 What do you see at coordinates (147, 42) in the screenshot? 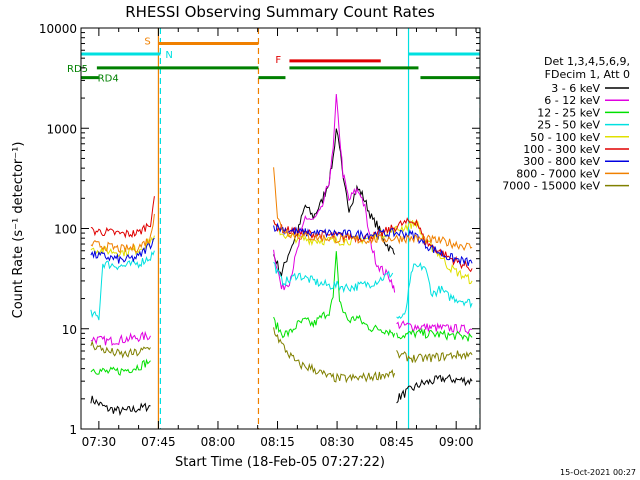
I see `flag-label-s: S` at bounding box center [147, 42].